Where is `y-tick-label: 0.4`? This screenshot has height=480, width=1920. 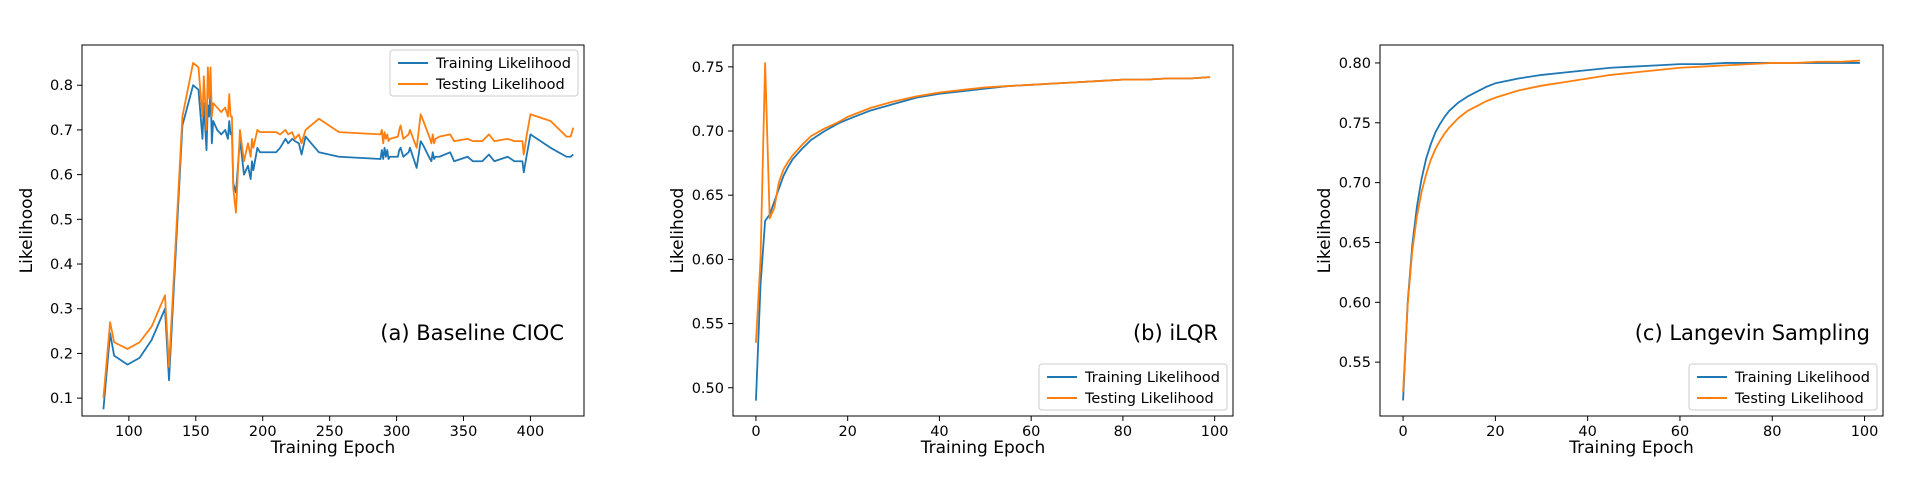
y-tick-label: 0.4 is located at coordinates (61, 265).